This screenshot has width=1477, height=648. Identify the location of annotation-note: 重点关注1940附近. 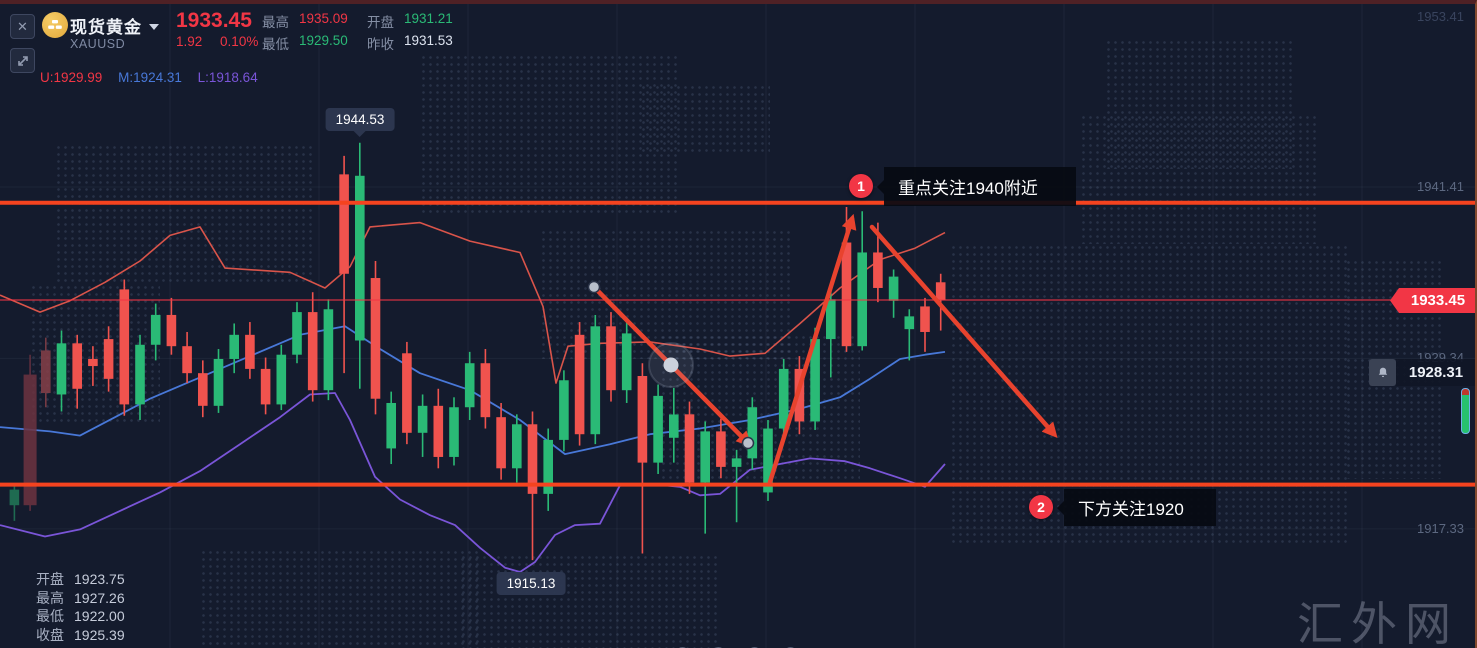
(976, 186).